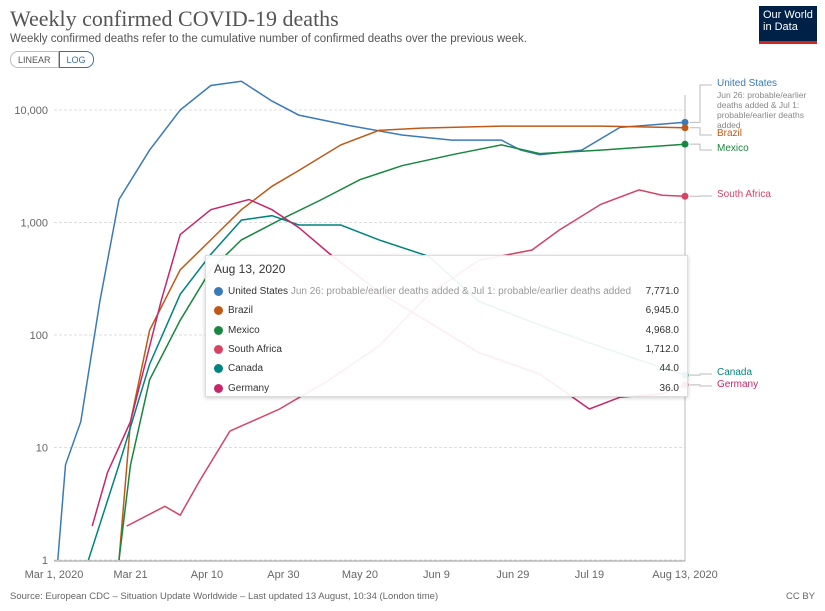  What do you see at coordinates (244, 330) in the screenshot?
I see `tooltip-country: Mexico` at bounding box center [244, 330].